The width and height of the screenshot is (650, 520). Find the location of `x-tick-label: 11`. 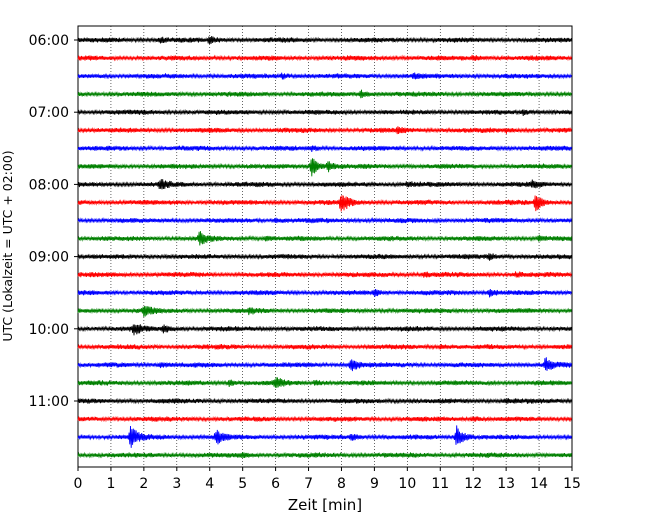

x-tick-label: 11 is located at coordinates (440, 484).